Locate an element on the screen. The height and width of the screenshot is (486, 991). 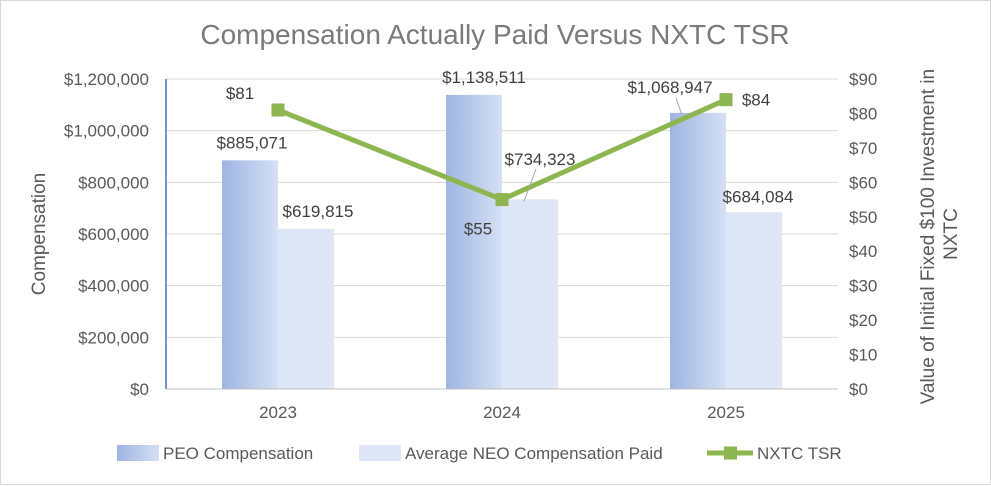
y2-tick-label: $70 is located at coordinates (863, 148).